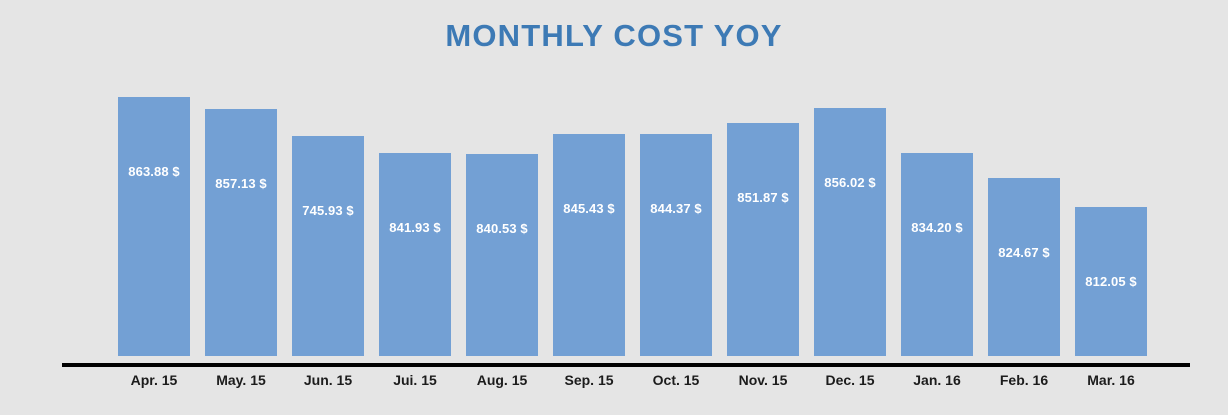 This screenshot has width=1228, height=415. What do you see at coordinates (502, 380) in the screenshot?
I see `x-axis-tick-label: Aug. 15` at bounding box center [502, 380].